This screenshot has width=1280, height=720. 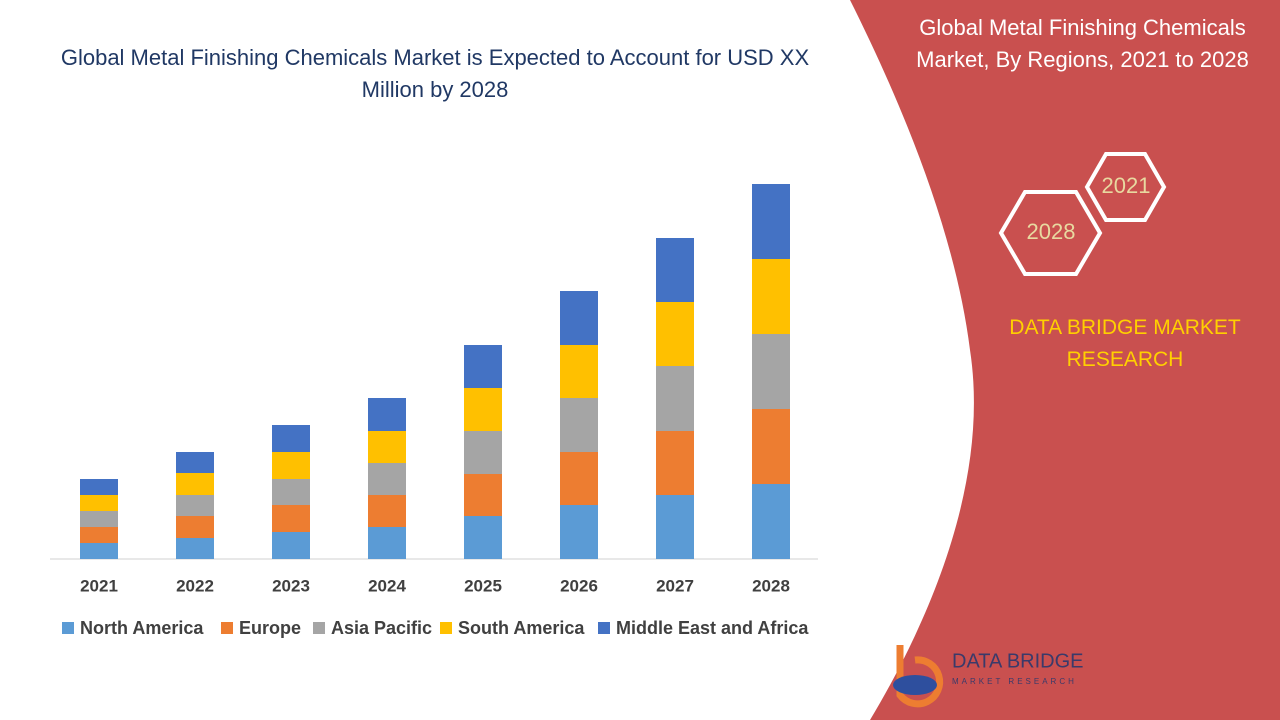 I want to click on brand: DATA BRIDGE MARKET RESEARCH, so click(x=1125, y=343).